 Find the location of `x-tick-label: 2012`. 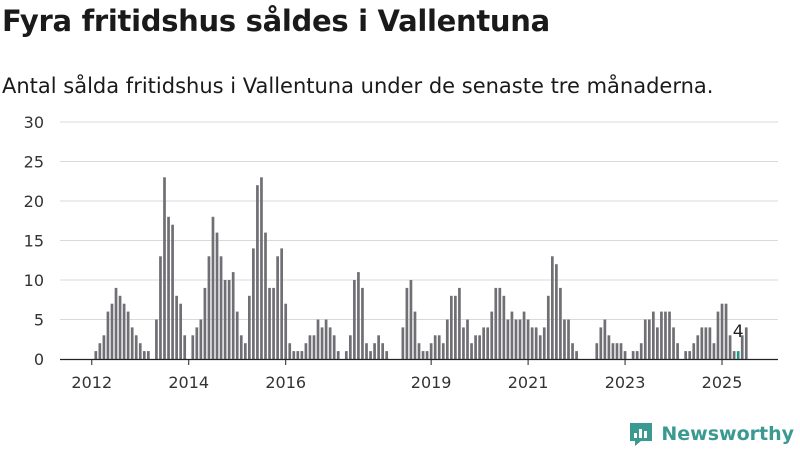

x-tick-label: 2012 is located at coordinates (91, 382).